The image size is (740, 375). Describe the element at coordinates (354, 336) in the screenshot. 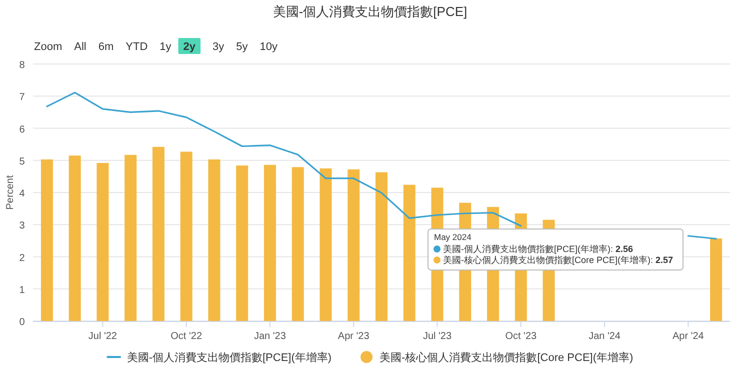

I see `x-tick-label: Apr '23` at that location.